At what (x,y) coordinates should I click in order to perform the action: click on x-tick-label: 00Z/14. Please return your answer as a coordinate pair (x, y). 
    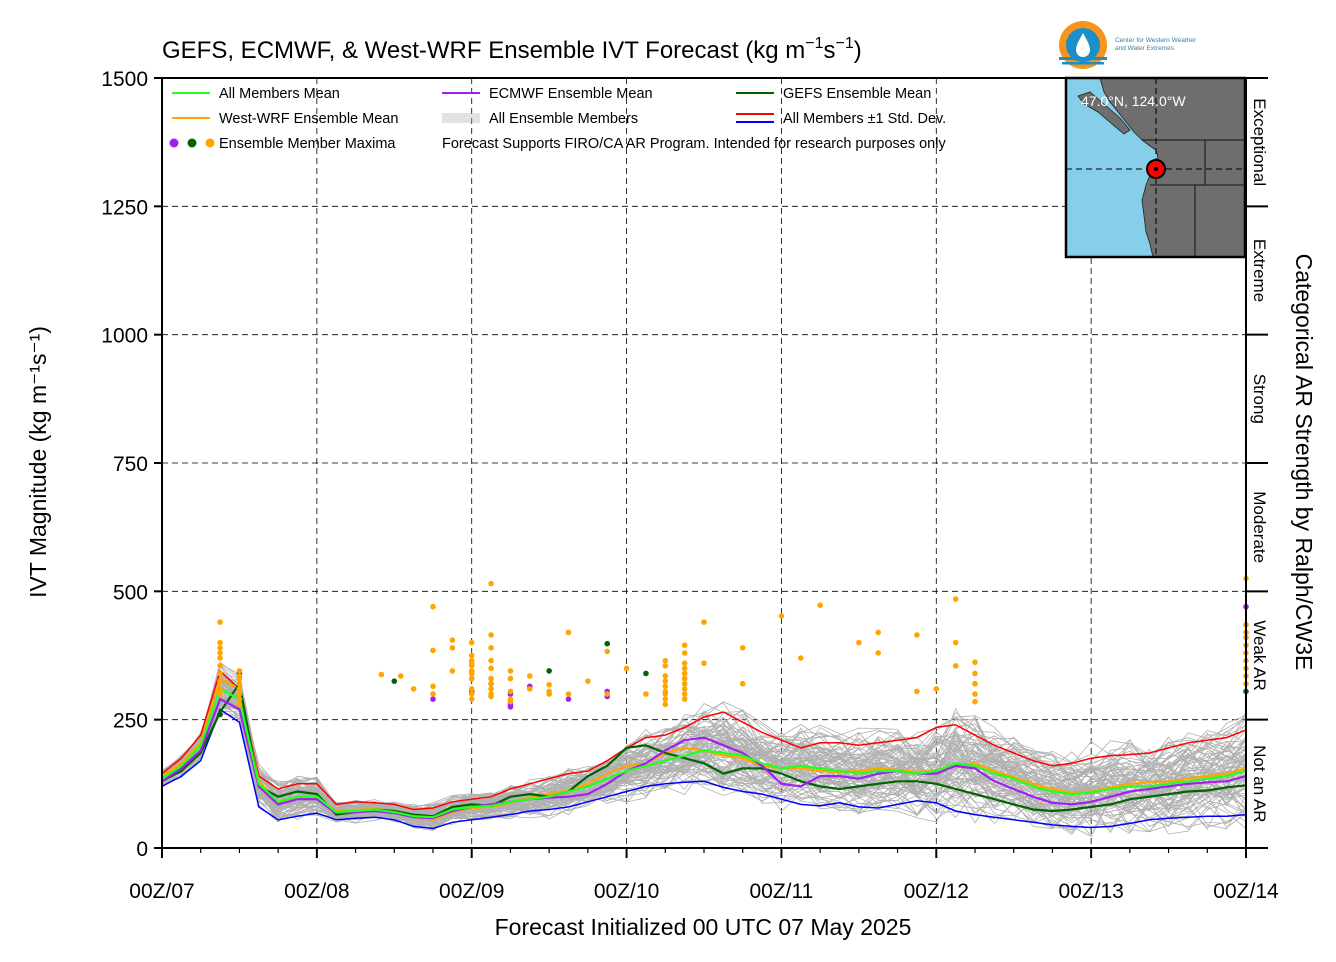
    Looking at the image, I should click on (1246, 891).